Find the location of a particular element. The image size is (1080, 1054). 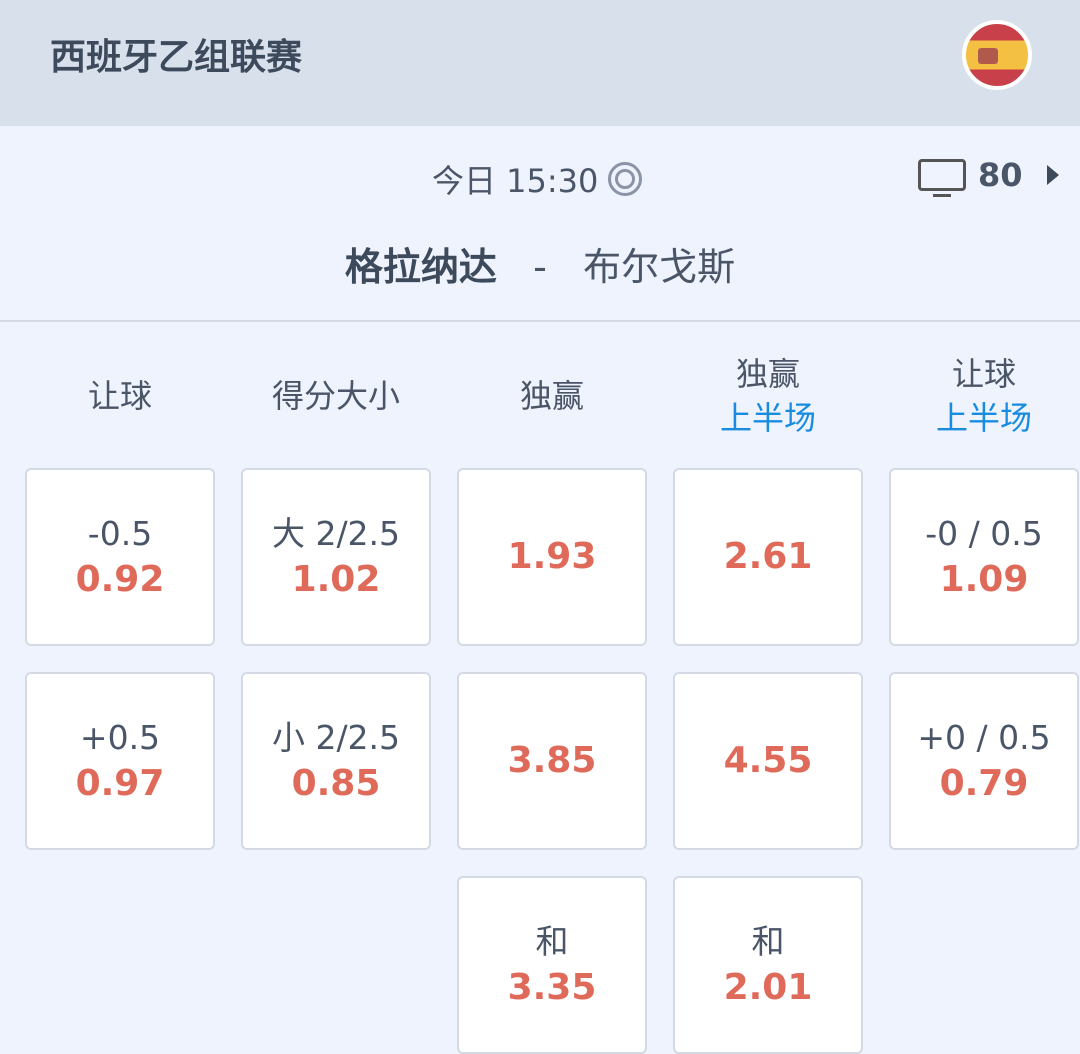

odds-value: 2.01 is located at coordinates (768, 987).